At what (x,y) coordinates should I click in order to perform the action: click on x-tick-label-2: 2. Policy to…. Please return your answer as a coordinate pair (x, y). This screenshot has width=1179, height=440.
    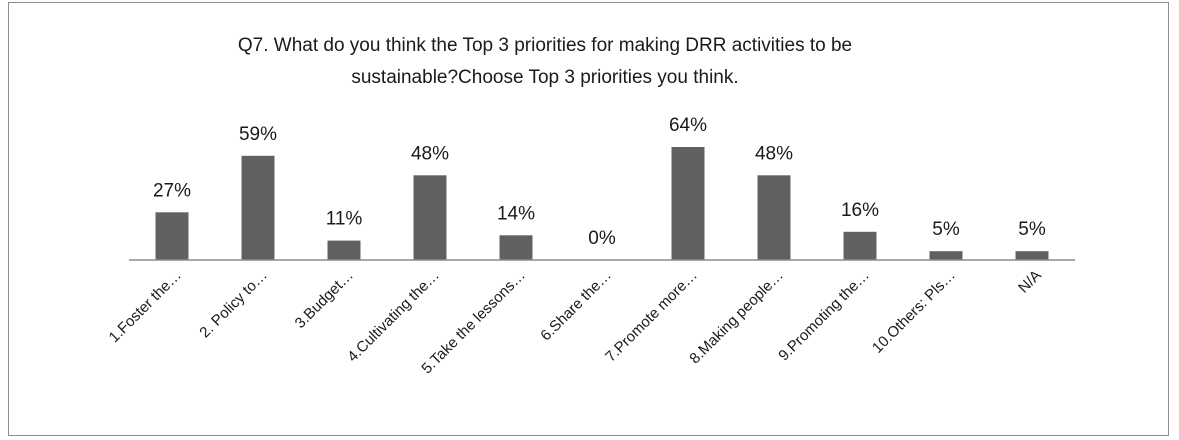
    Looking at the image, I should click on (233, 304).